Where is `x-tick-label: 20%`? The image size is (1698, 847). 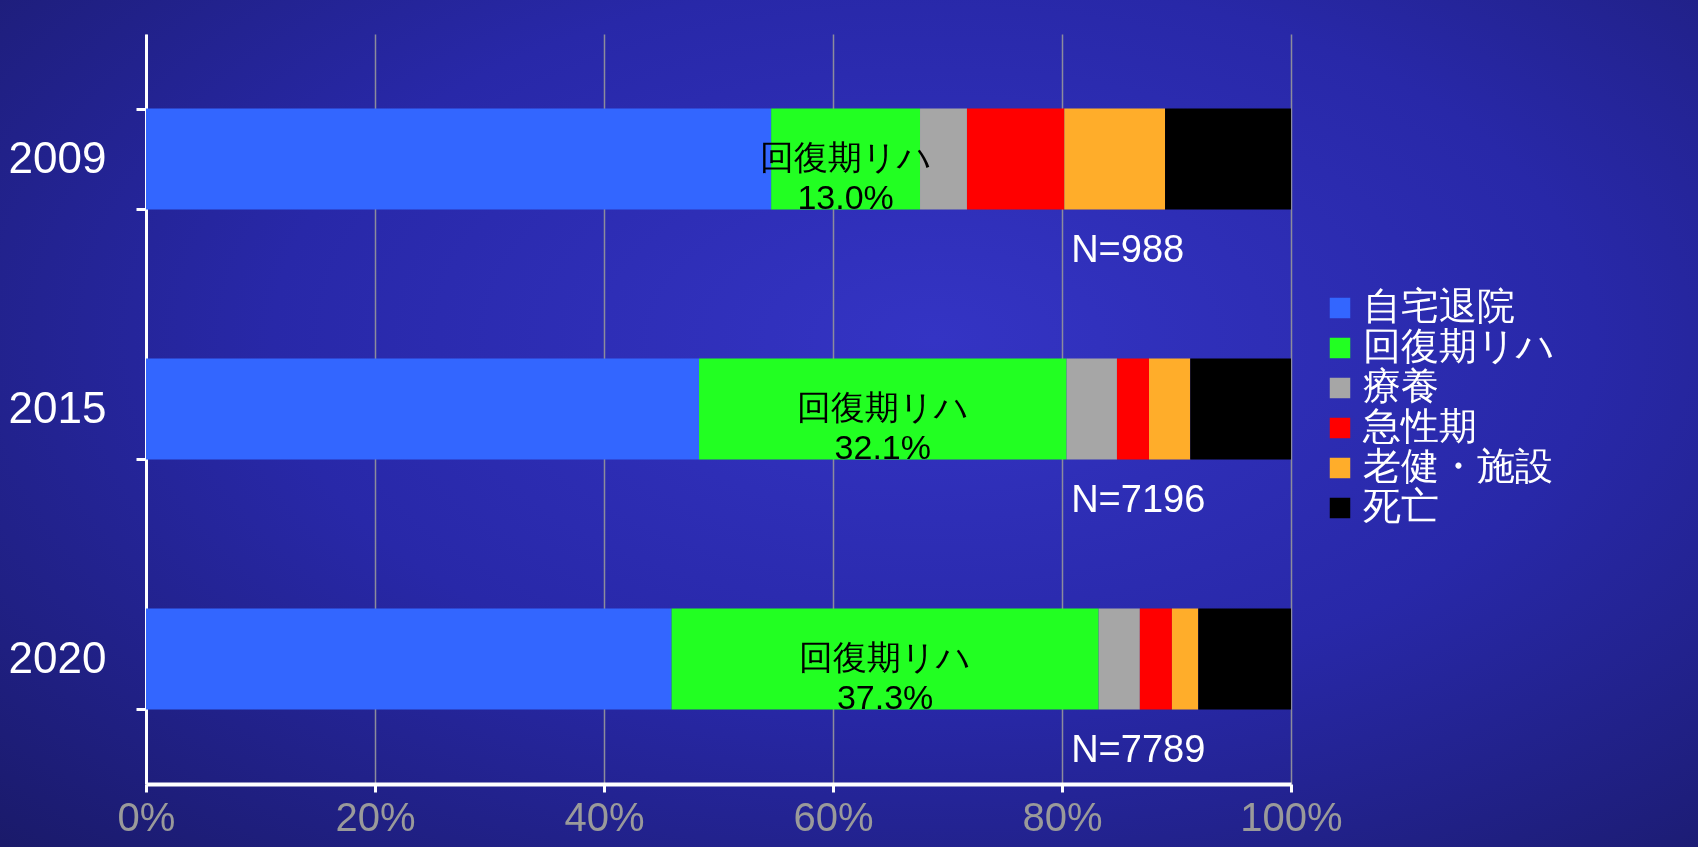 x-tick-label: 20% is located at coordinates (375, 816).